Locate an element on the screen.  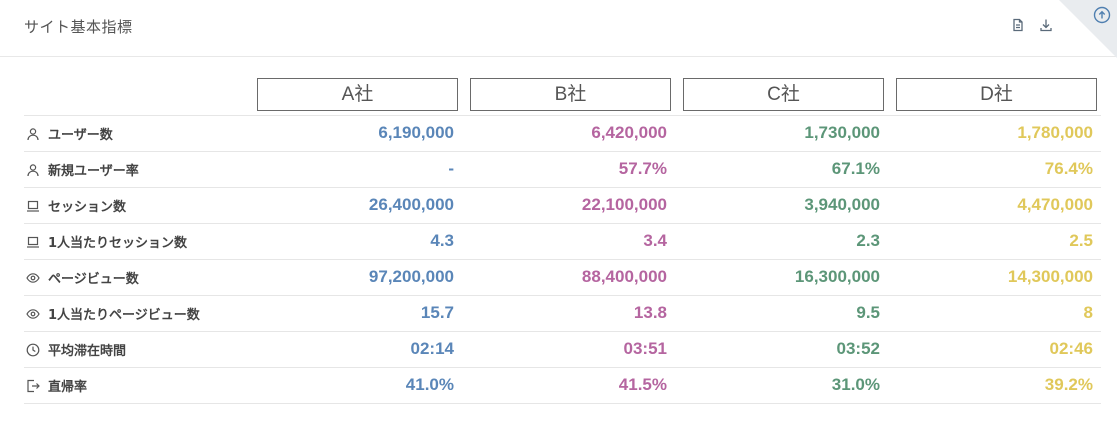
value-cell-d: 14,300,000 is located at coordinates (994, 276).